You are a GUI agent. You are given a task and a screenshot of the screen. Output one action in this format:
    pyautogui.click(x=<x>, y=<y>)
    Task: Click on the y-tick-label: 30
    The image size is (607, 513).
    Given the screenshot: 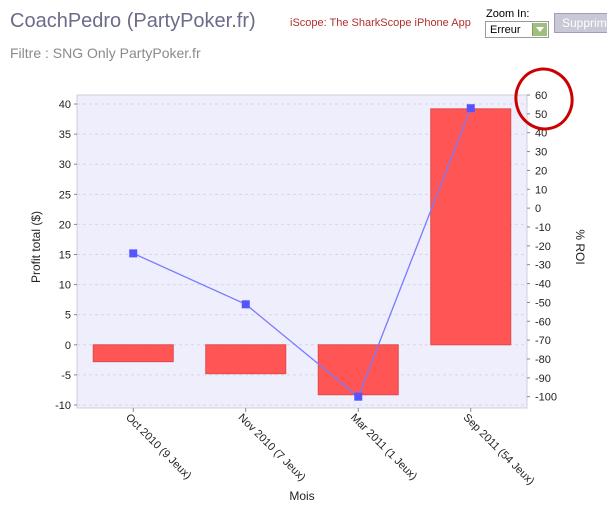 What is the action you would take?
    pyautogui.click(x=65, y=165)
    